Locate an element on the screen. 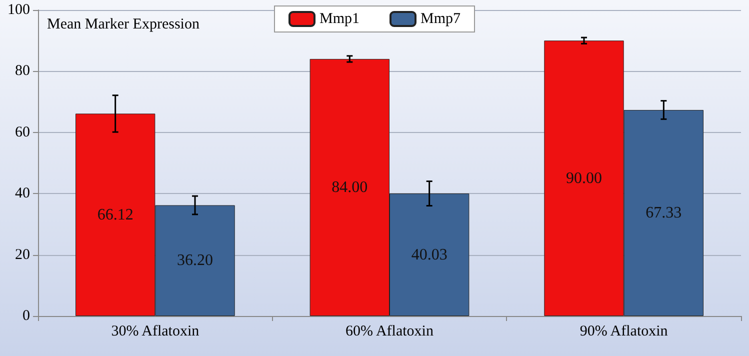  legend-label: Mmp1 is located at coordinates (339, 19).